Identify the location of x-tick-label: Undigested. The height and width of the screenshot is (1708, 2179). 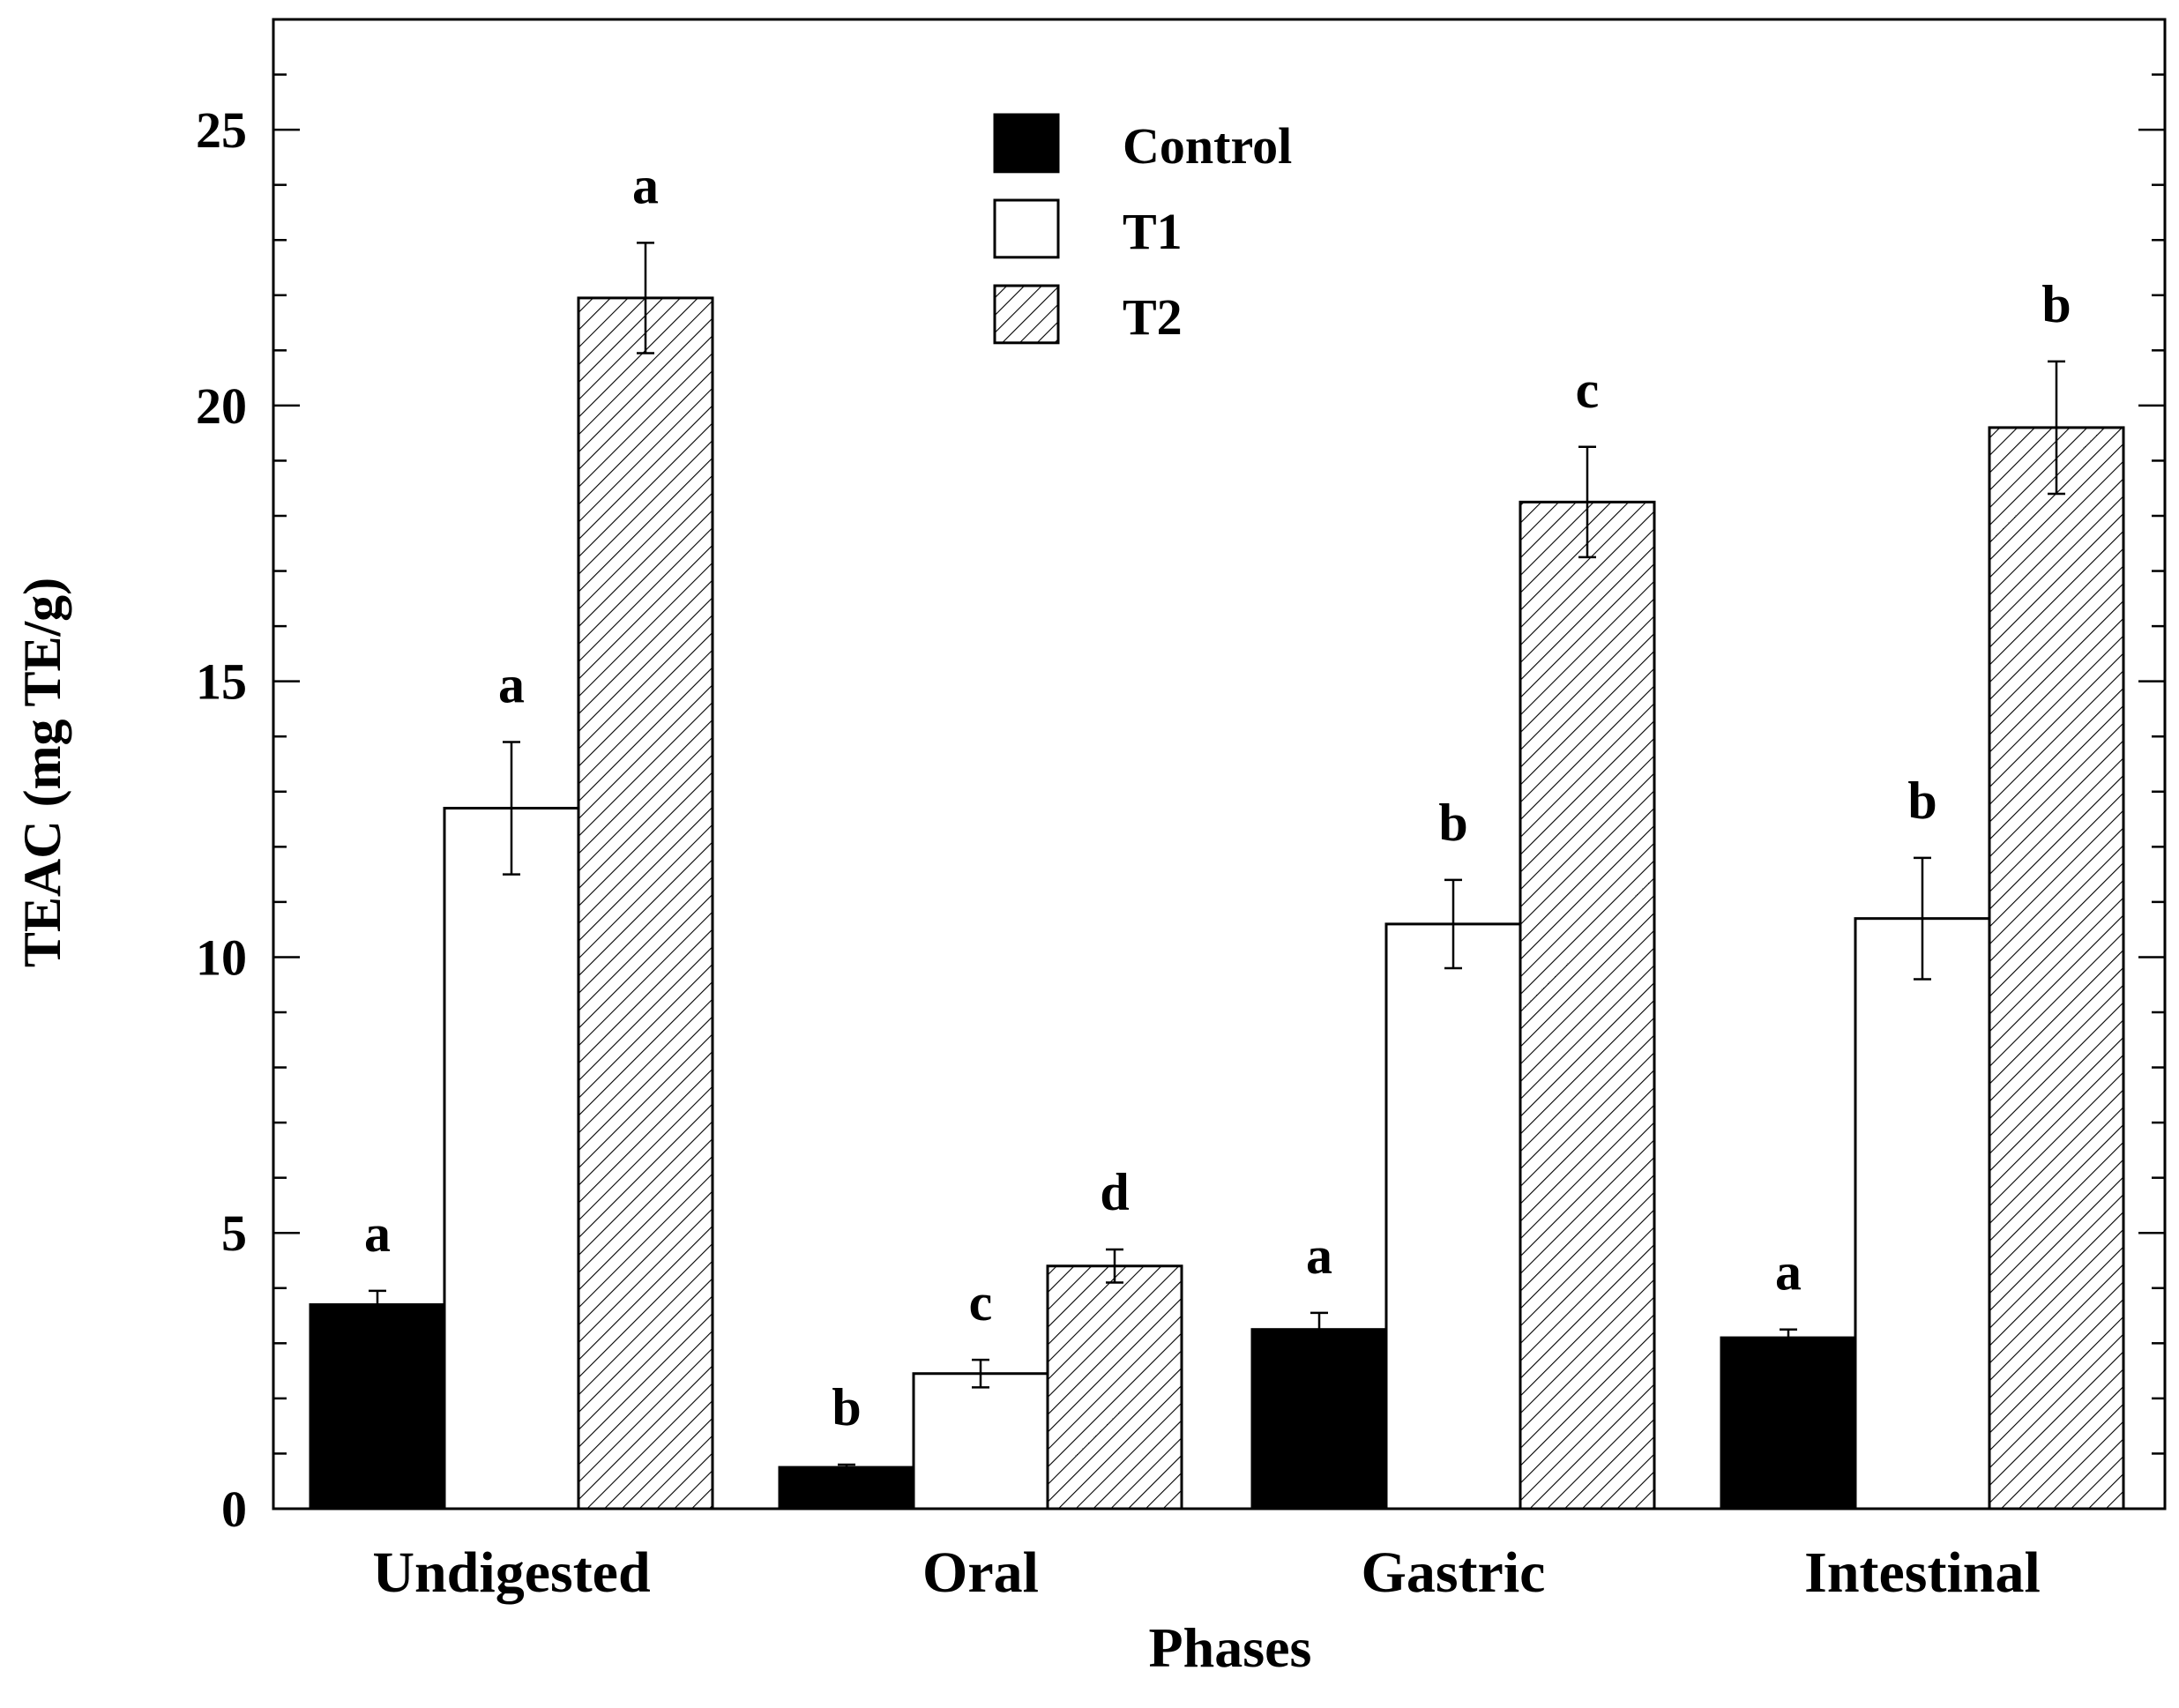
(511, 1572).